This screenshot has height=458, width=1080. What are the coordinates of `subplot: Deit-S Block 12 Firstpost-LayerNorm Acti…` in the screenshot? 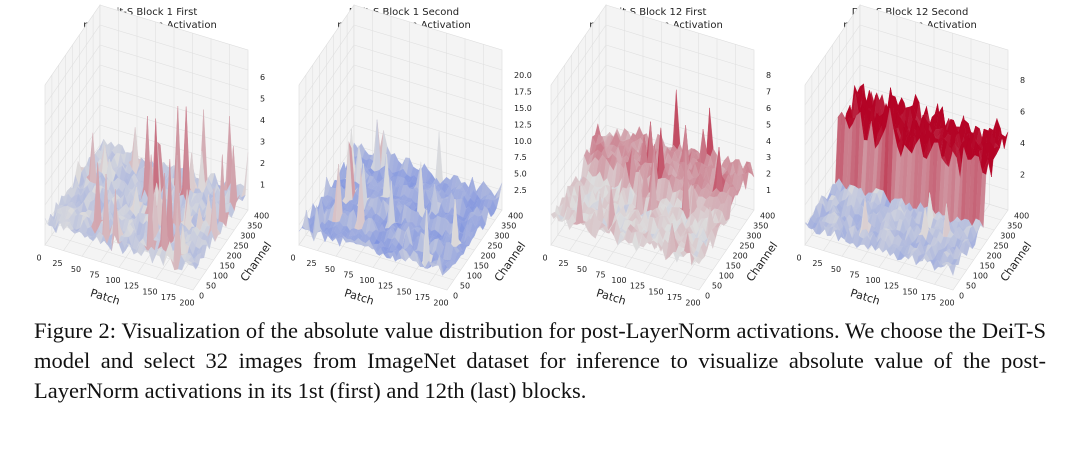 It's located at (661, 156).